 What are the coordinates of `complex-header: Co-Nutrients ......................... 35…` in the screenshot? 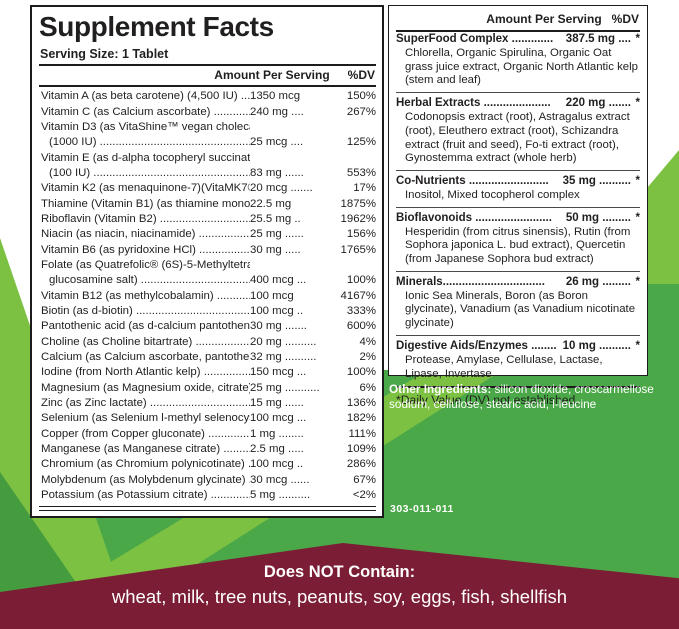 It's located at (518, 181).